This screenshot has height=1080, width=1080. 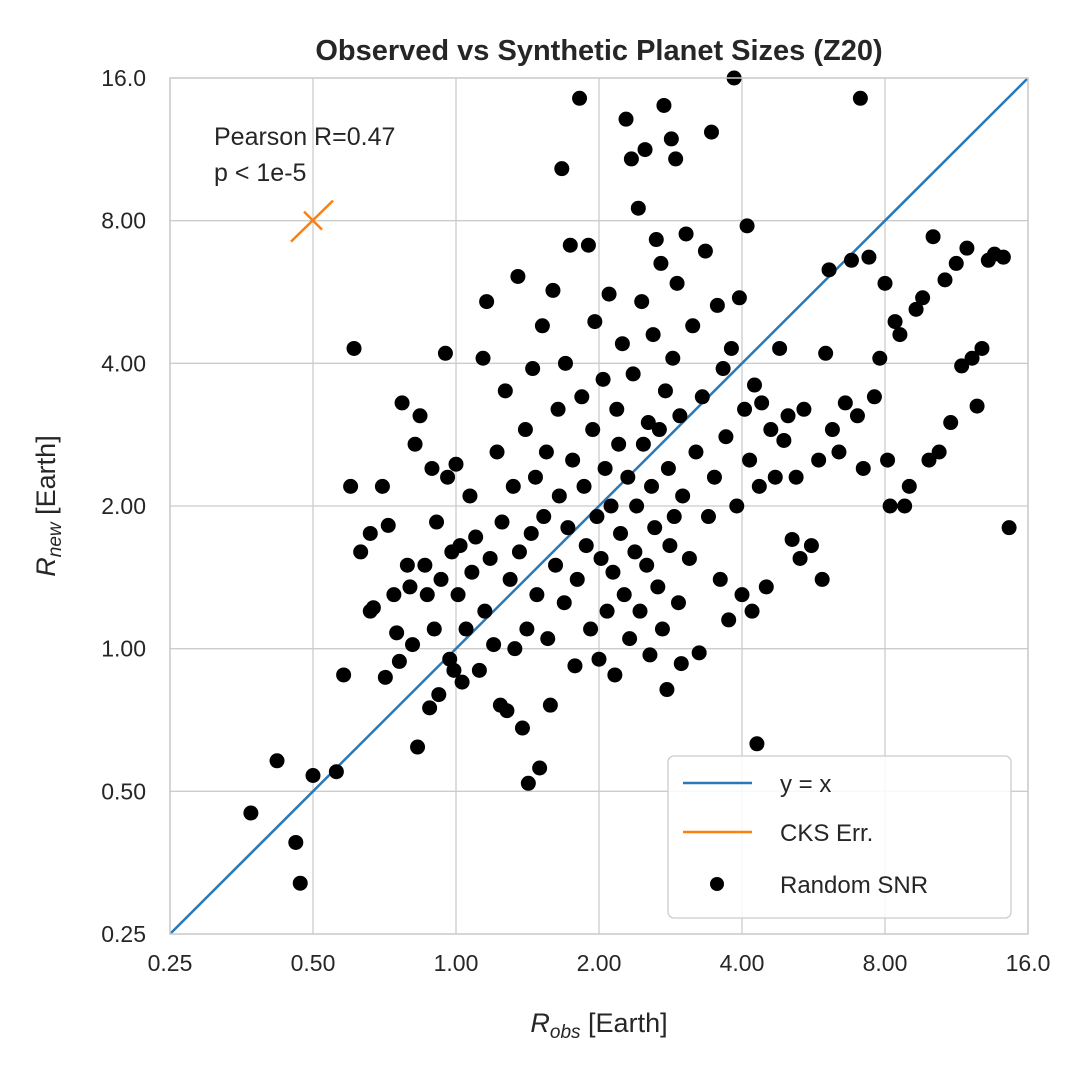 I want to click on x-tick-labels: 0.25 0.50 1.00 2.00 4.00 8.00 16.0, so click(x=599, y=963).